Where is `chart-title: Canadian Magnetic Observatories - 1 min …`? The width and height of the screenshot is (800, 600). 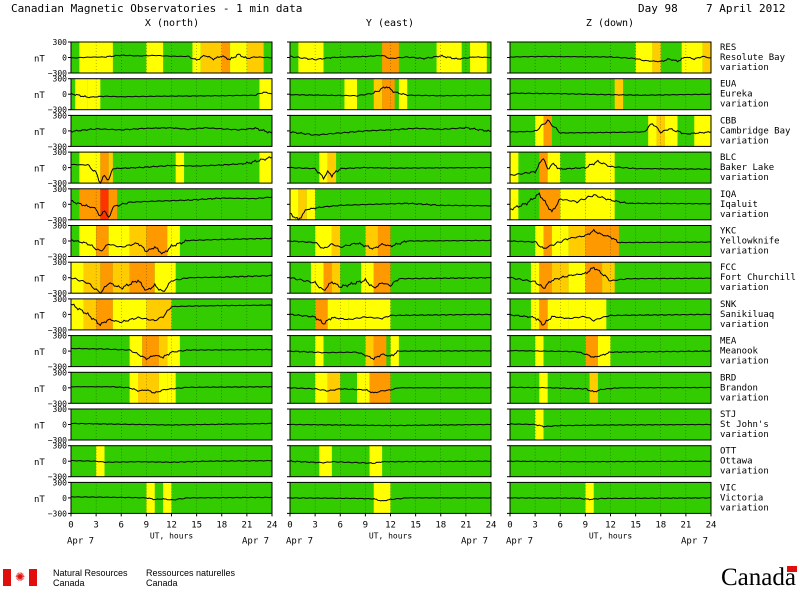
chart-title: Canadian Magnetic Observatories - 1 min … is located at coordinates (156, 8).